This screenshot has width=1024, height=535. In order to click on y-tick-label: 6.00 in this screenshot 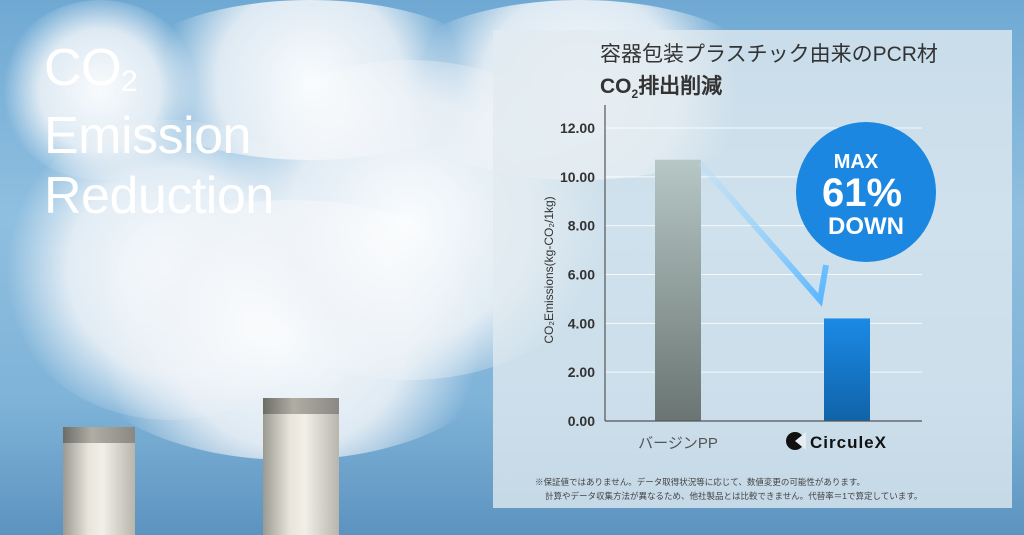, I will do `click(581, 275)`.